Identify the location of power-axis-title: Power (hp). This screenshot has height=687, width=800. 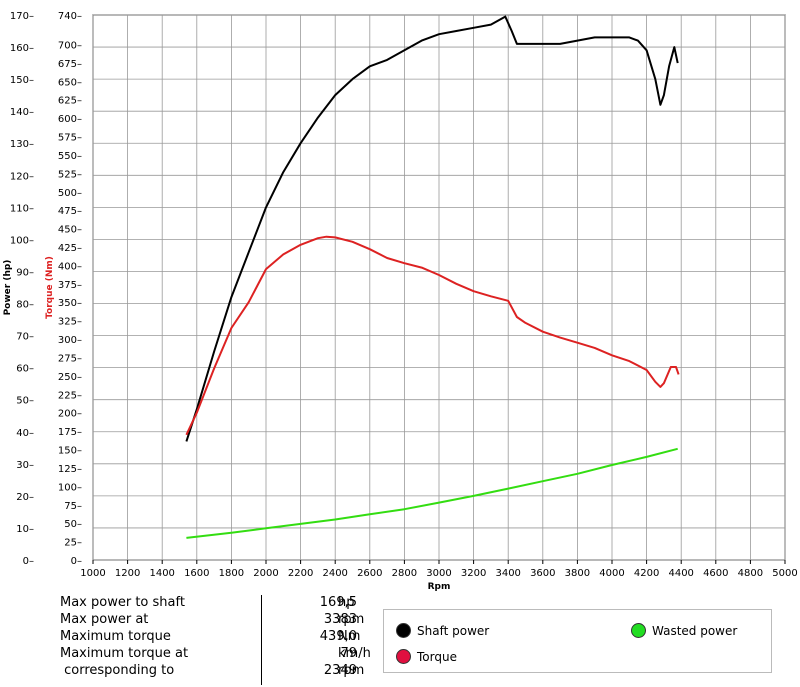
(8, 288).